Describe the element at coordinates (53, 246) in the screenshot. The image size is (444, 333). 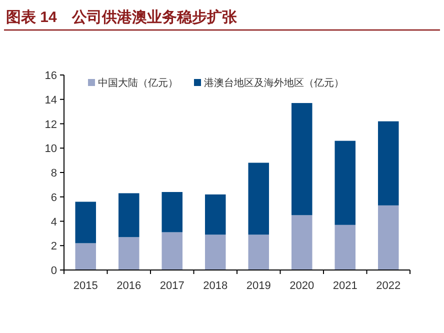
I see `y-tick-label: 2` at that location.